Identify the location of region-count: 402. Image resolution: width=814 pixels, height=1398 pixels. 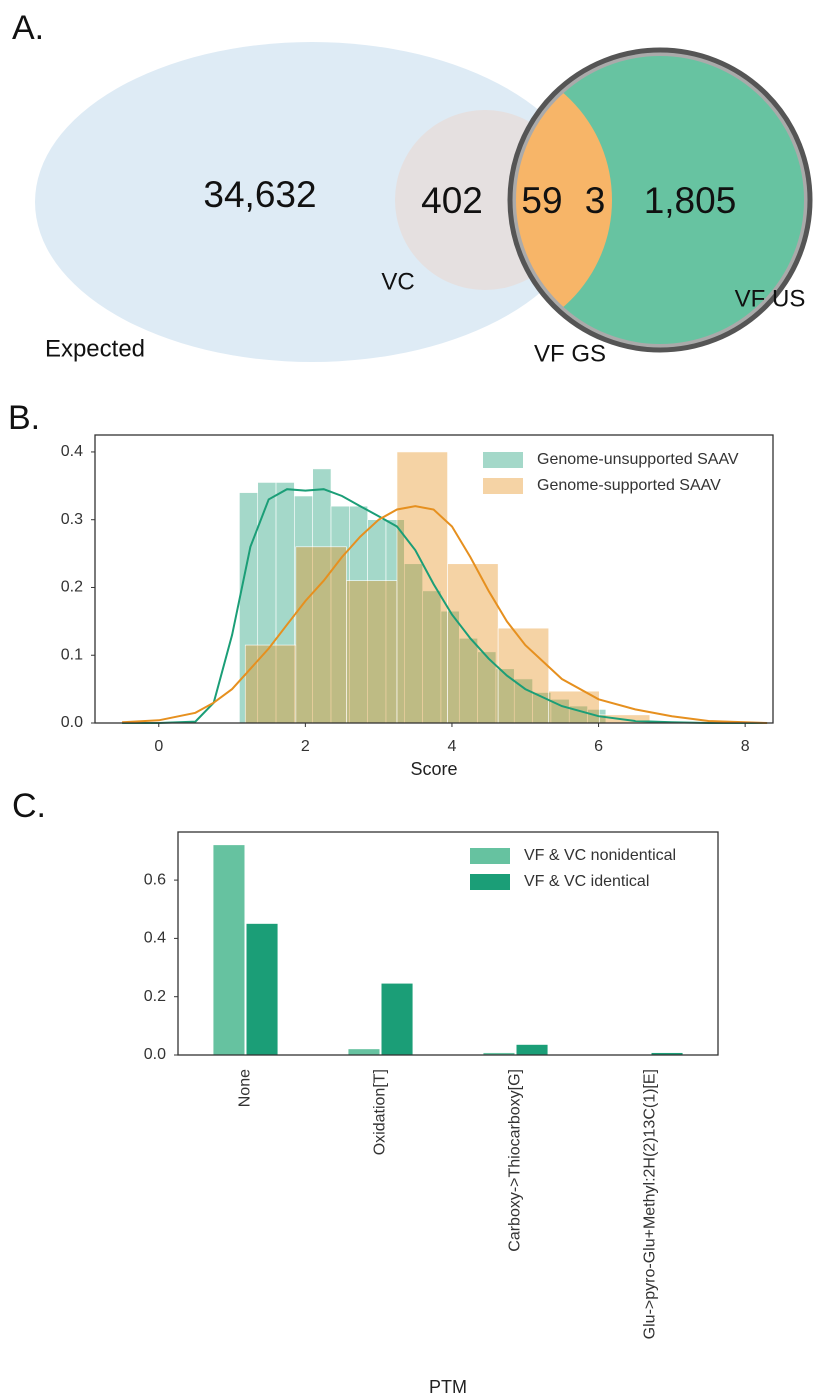
(452, 200).